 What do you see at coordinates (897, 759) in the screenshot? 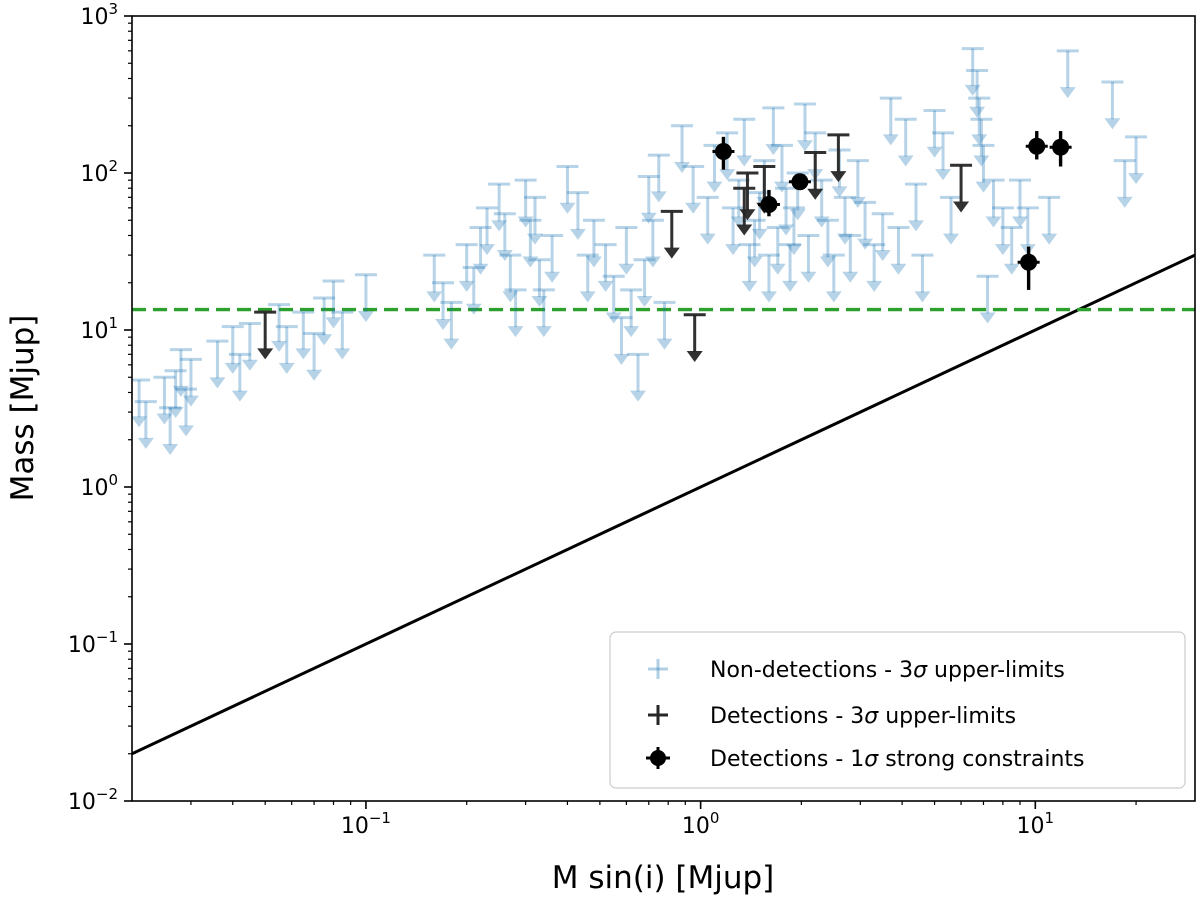
I see `legend-label-strong-constraints: Detections - 1σ strong constraints` at bounding box center [897, 759].